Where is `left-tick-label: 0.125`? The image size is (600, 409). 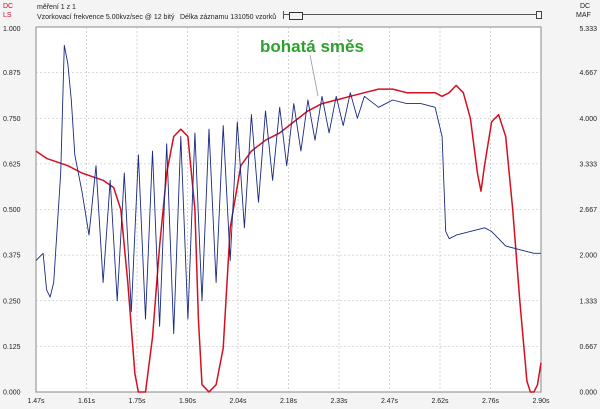 left-tick-label: 0.125 is located at coordinates (12, 347).